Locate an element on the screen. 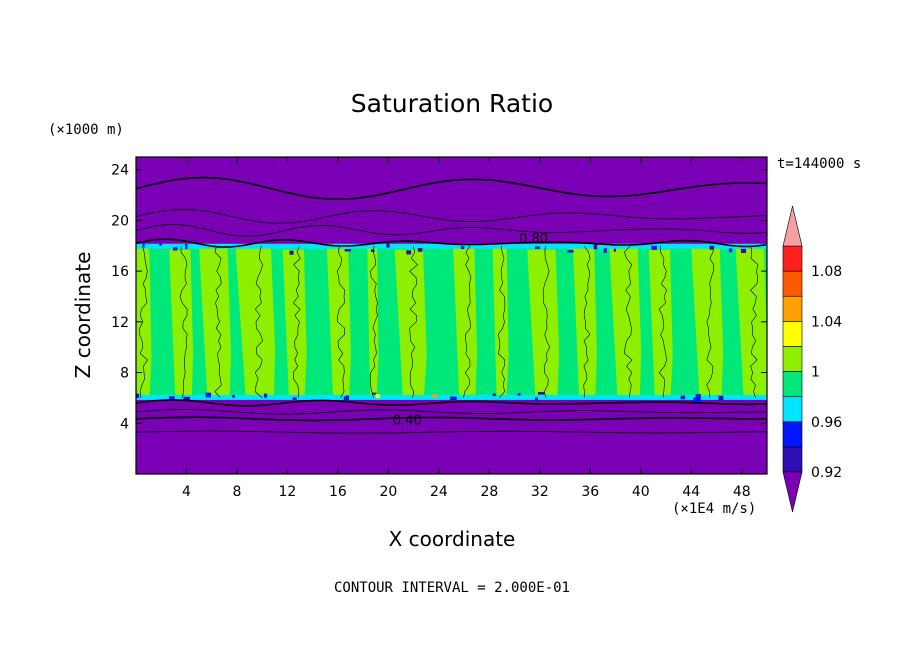 The width and height of the screenshot is (904, 654). chart-title: Saturation Ratio is located at coordinates (452, 103).